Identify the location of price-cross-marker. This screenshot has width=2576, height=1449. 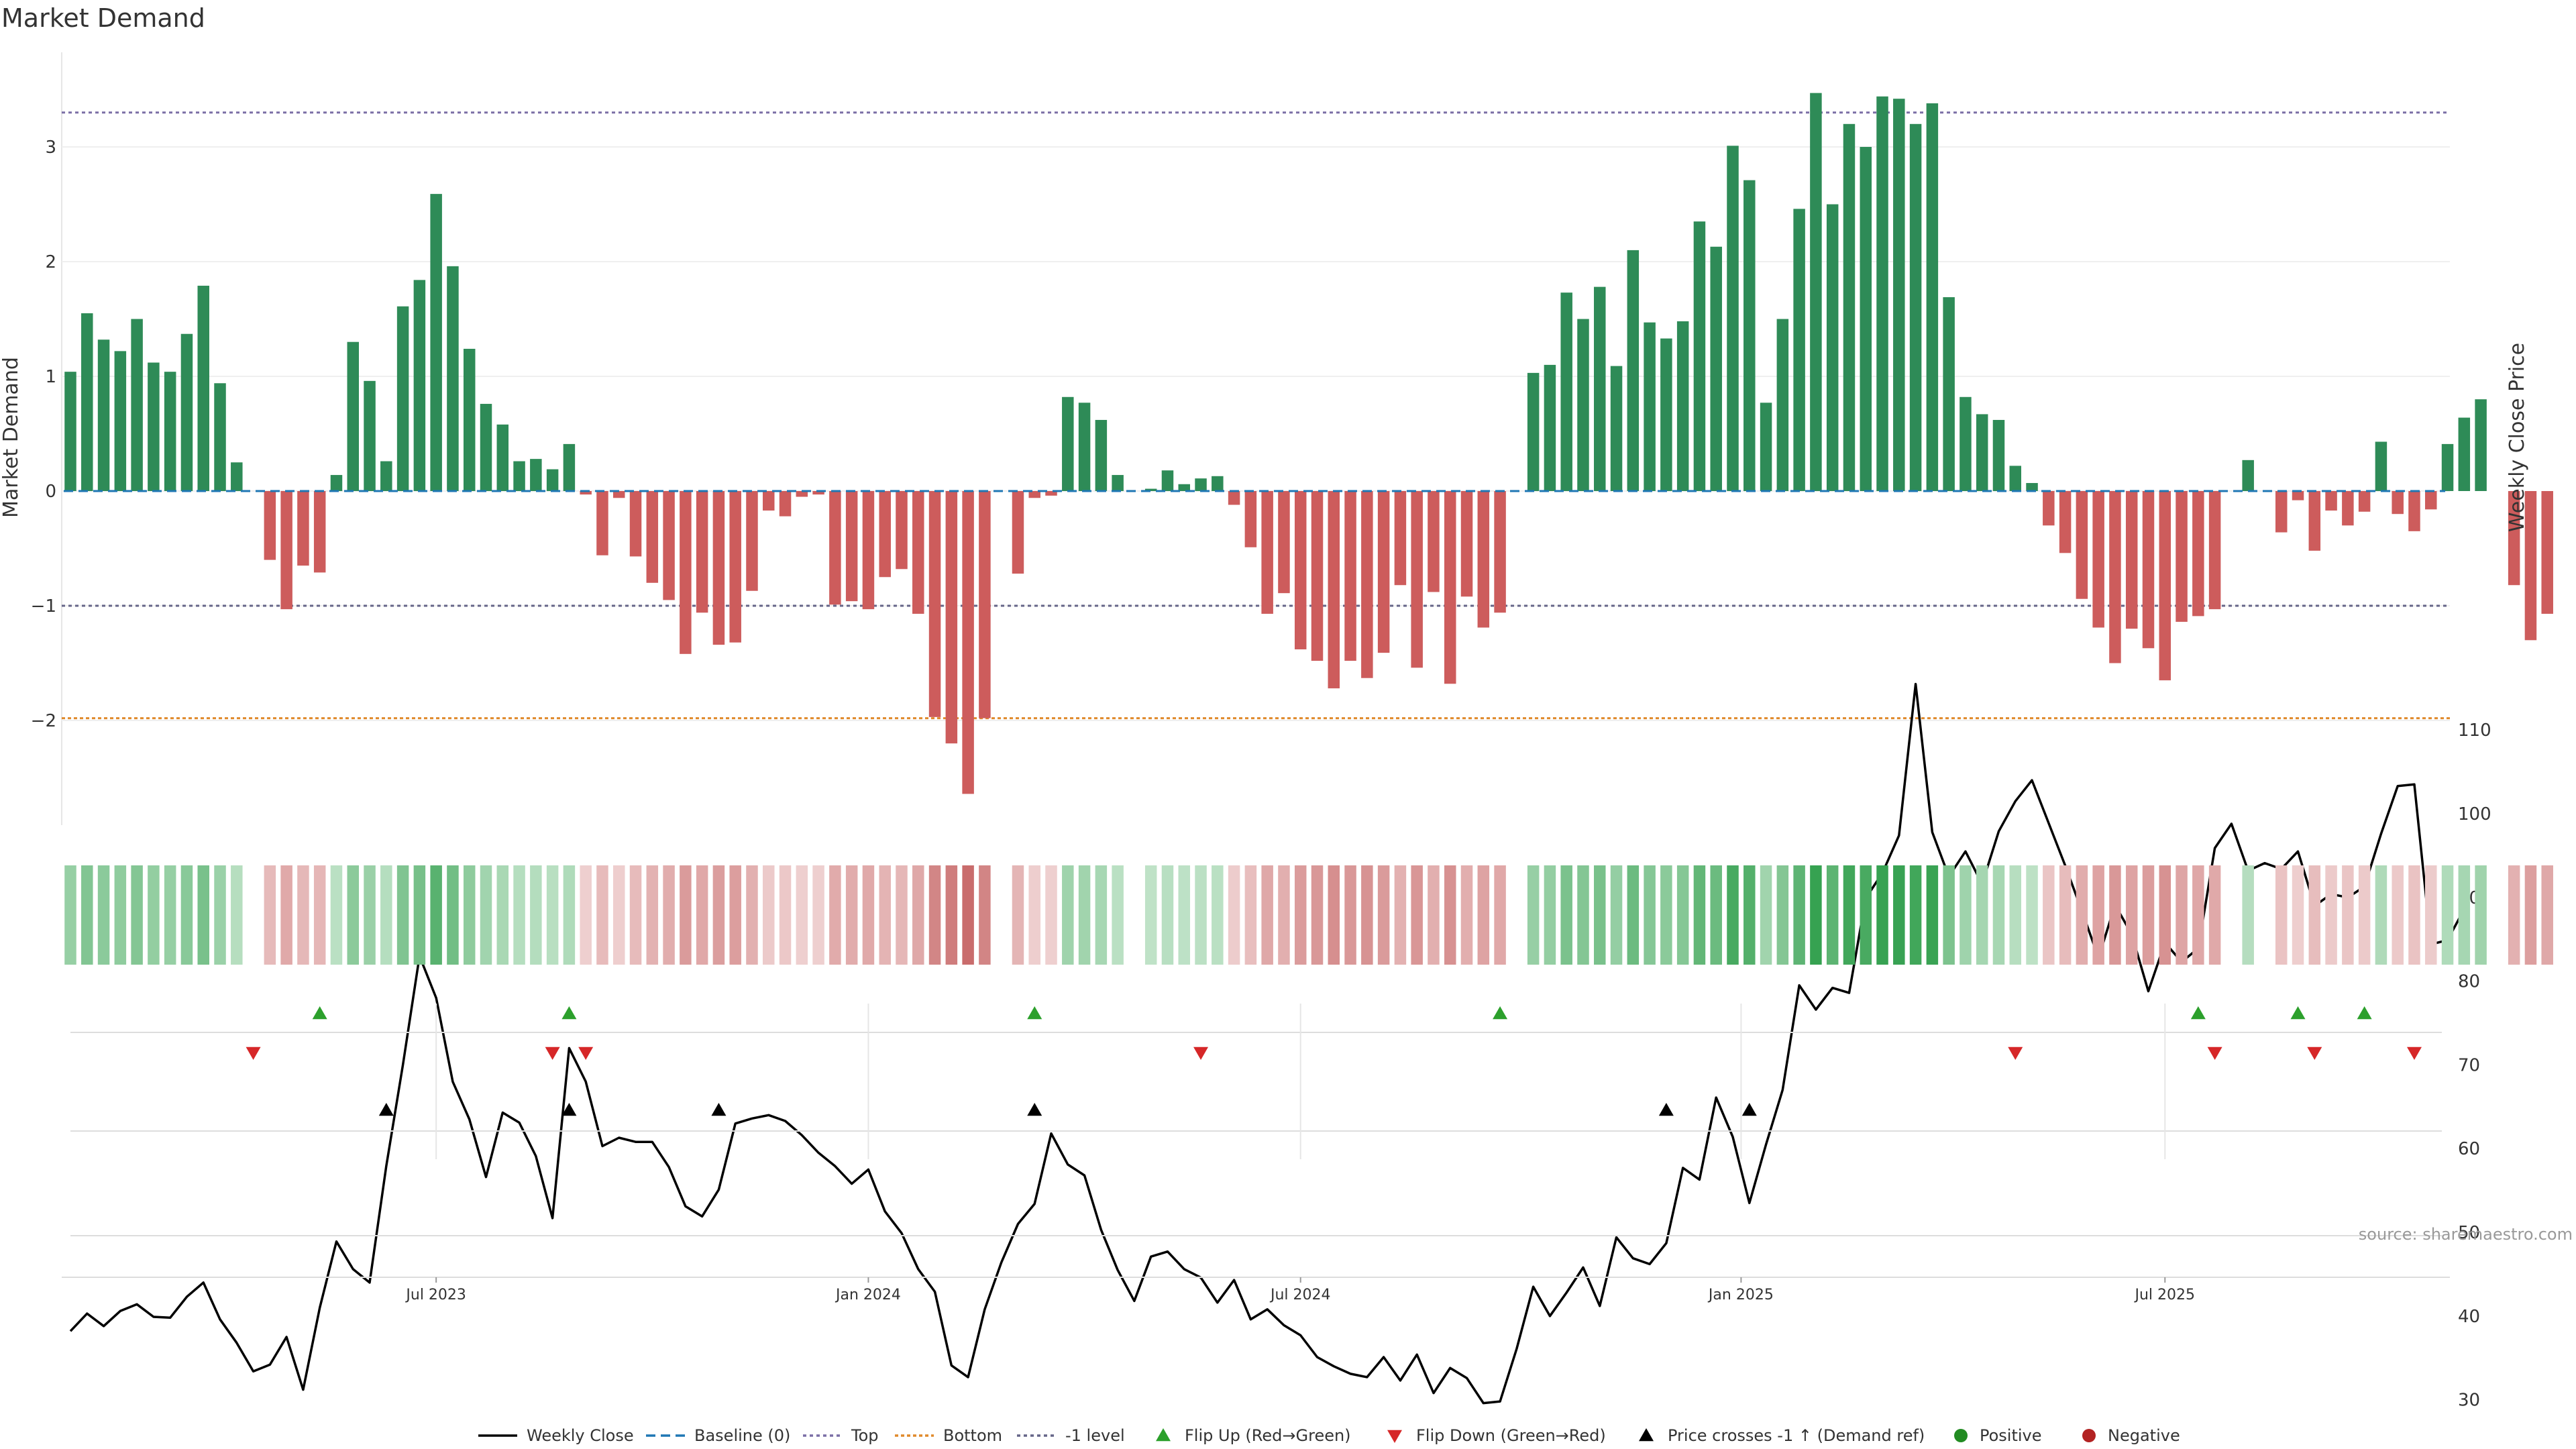
(719, 1109).